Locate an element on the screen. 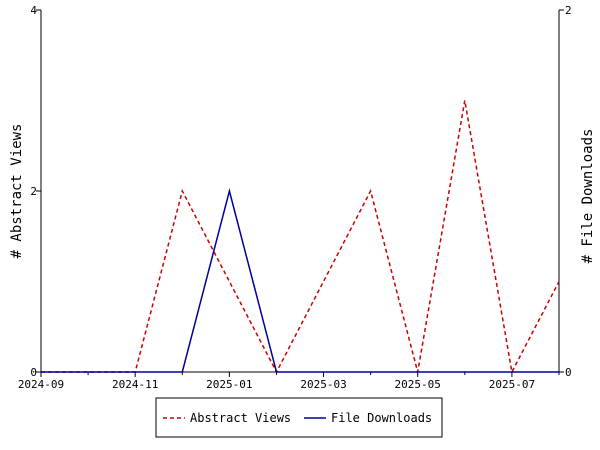 This screenshot has height=450, width=600. y-axis-left: 0 2 4 is located at coordinates (35, 191).